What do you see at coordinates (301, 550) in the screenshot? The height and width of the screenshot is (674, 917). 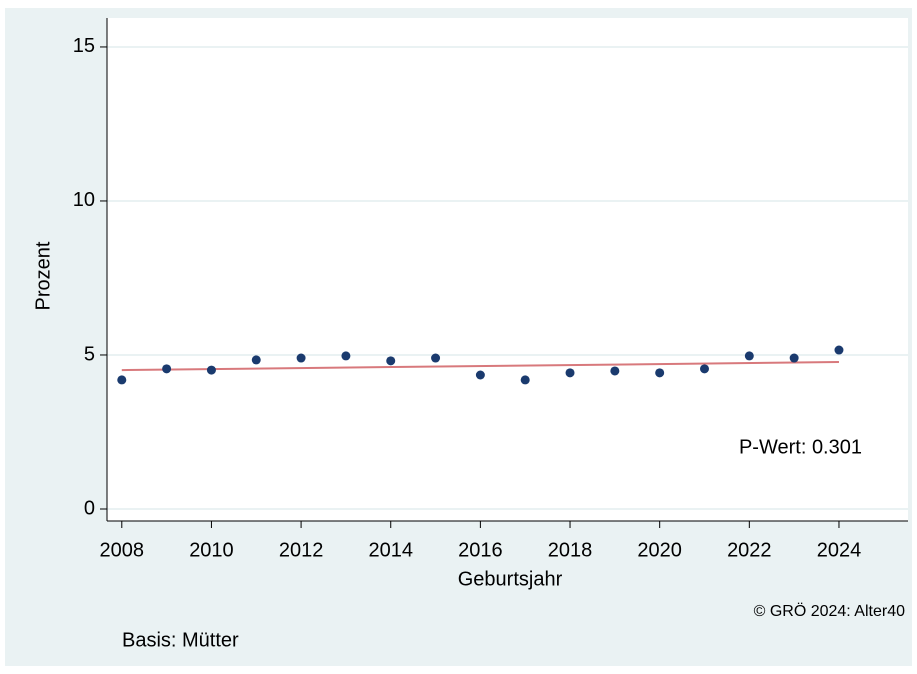 I see `x-tick-label: 2012` at bounding box center [301, 550].